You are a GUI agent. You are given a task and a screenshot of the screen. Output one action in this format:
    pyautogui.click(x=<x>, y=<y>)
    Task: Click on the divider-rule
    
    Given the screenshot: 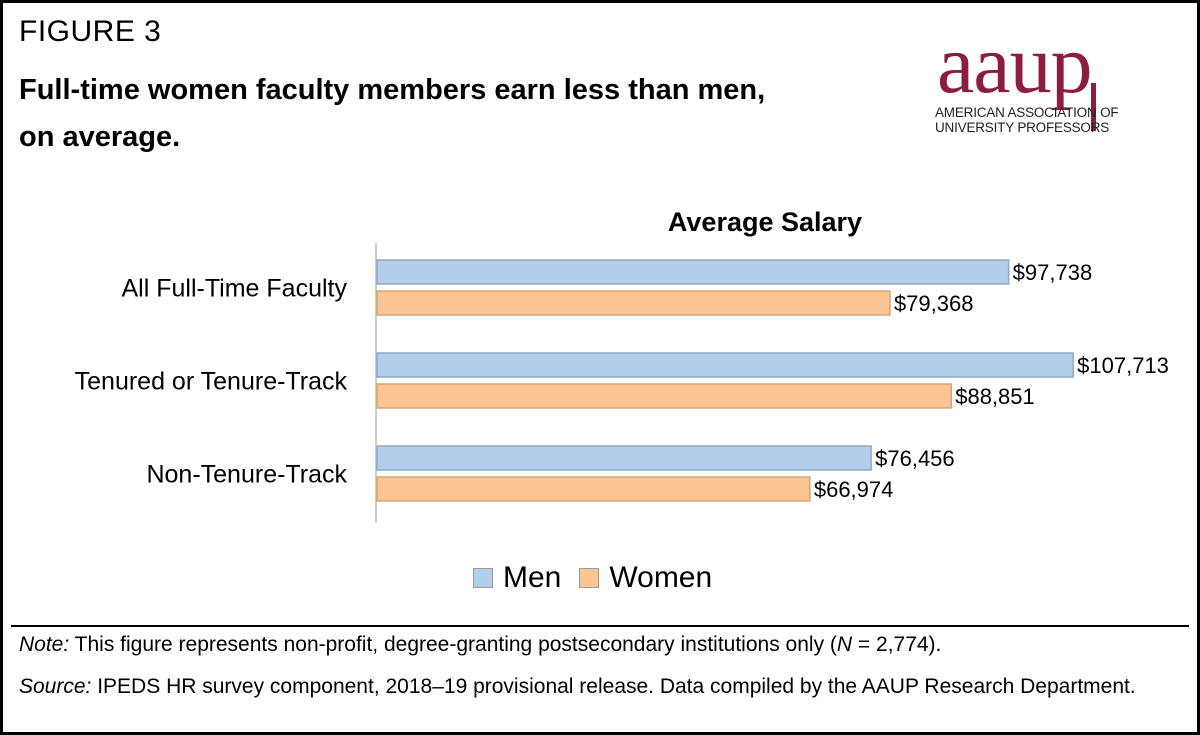 What is the action you would take?
    pyautogui.click(x=600, y=626)
    